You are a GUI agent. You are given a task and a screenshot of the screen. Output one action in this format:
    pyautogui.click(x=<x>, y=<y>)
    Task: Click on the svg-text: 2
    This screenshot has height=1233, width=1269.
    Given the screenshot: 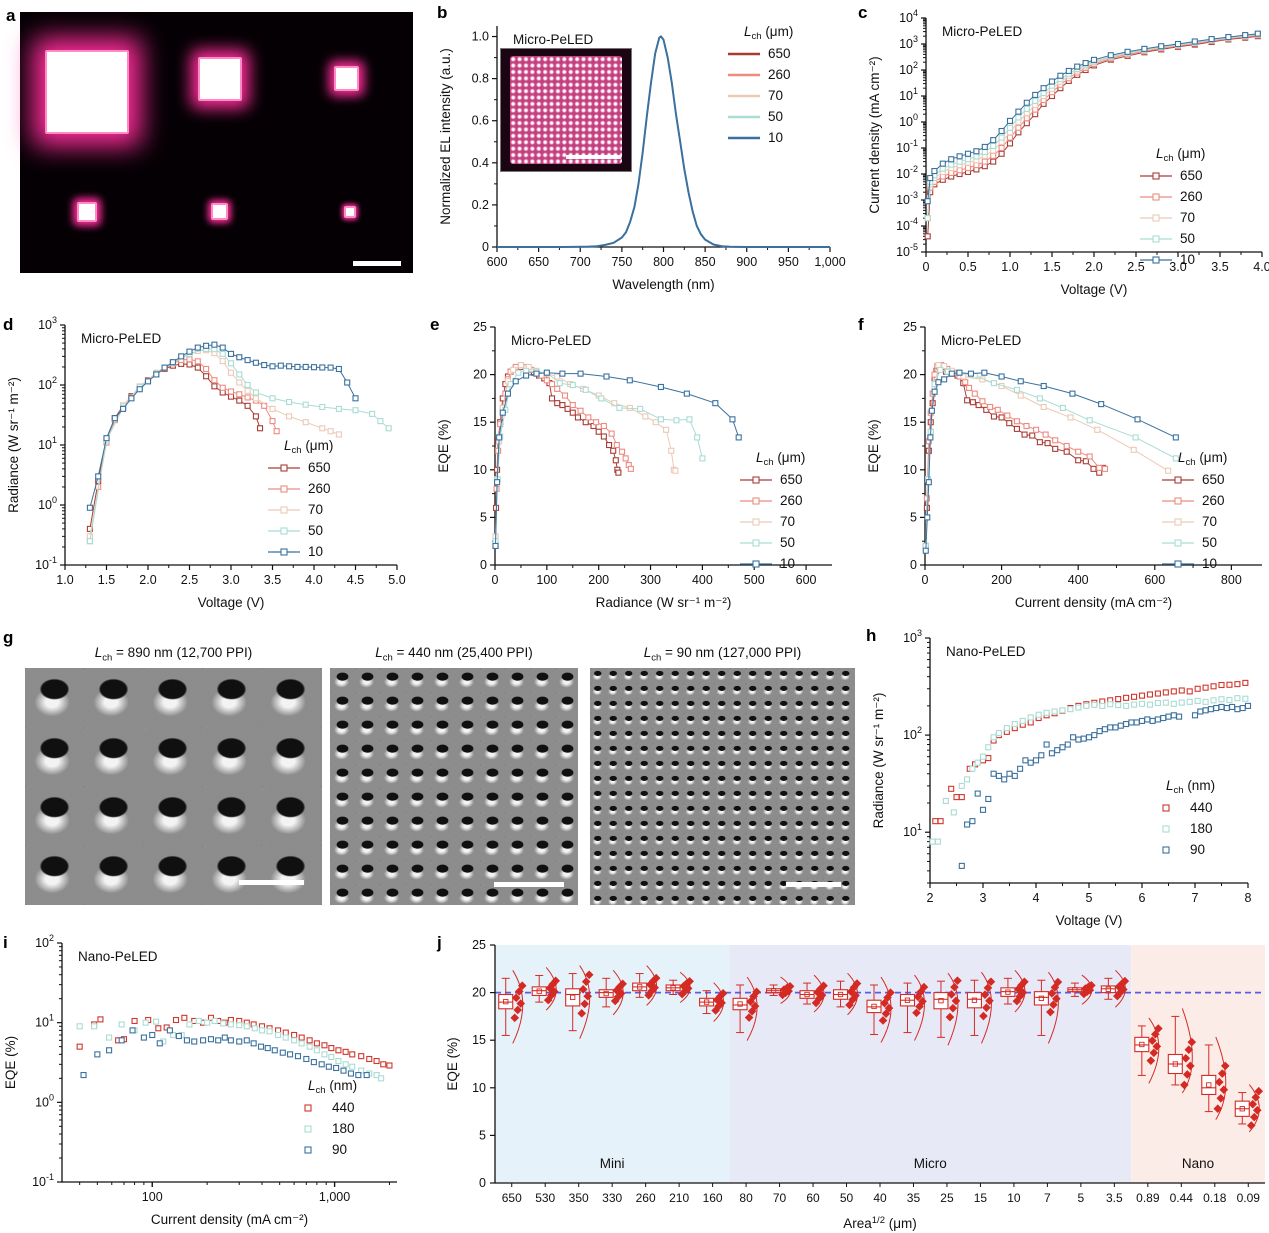 What is the action you would take?
    pyautogui.click(x=930, y=898)
    